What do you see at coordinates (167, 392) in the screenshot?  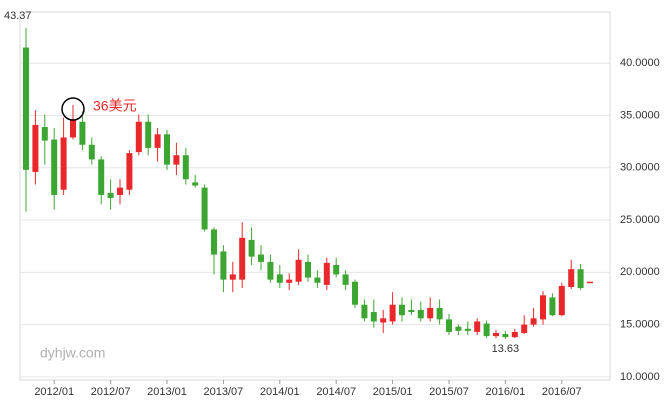 I see `x-tick-label: 2013/01` at bounding box center [167, 392].